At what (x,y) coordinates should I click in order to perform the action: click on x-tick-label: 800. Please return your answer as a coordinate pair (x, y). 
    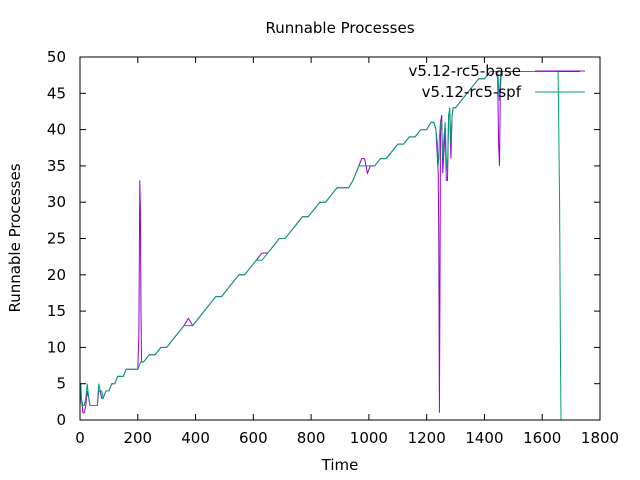
    Looking at the image, I should click on (311, 438).